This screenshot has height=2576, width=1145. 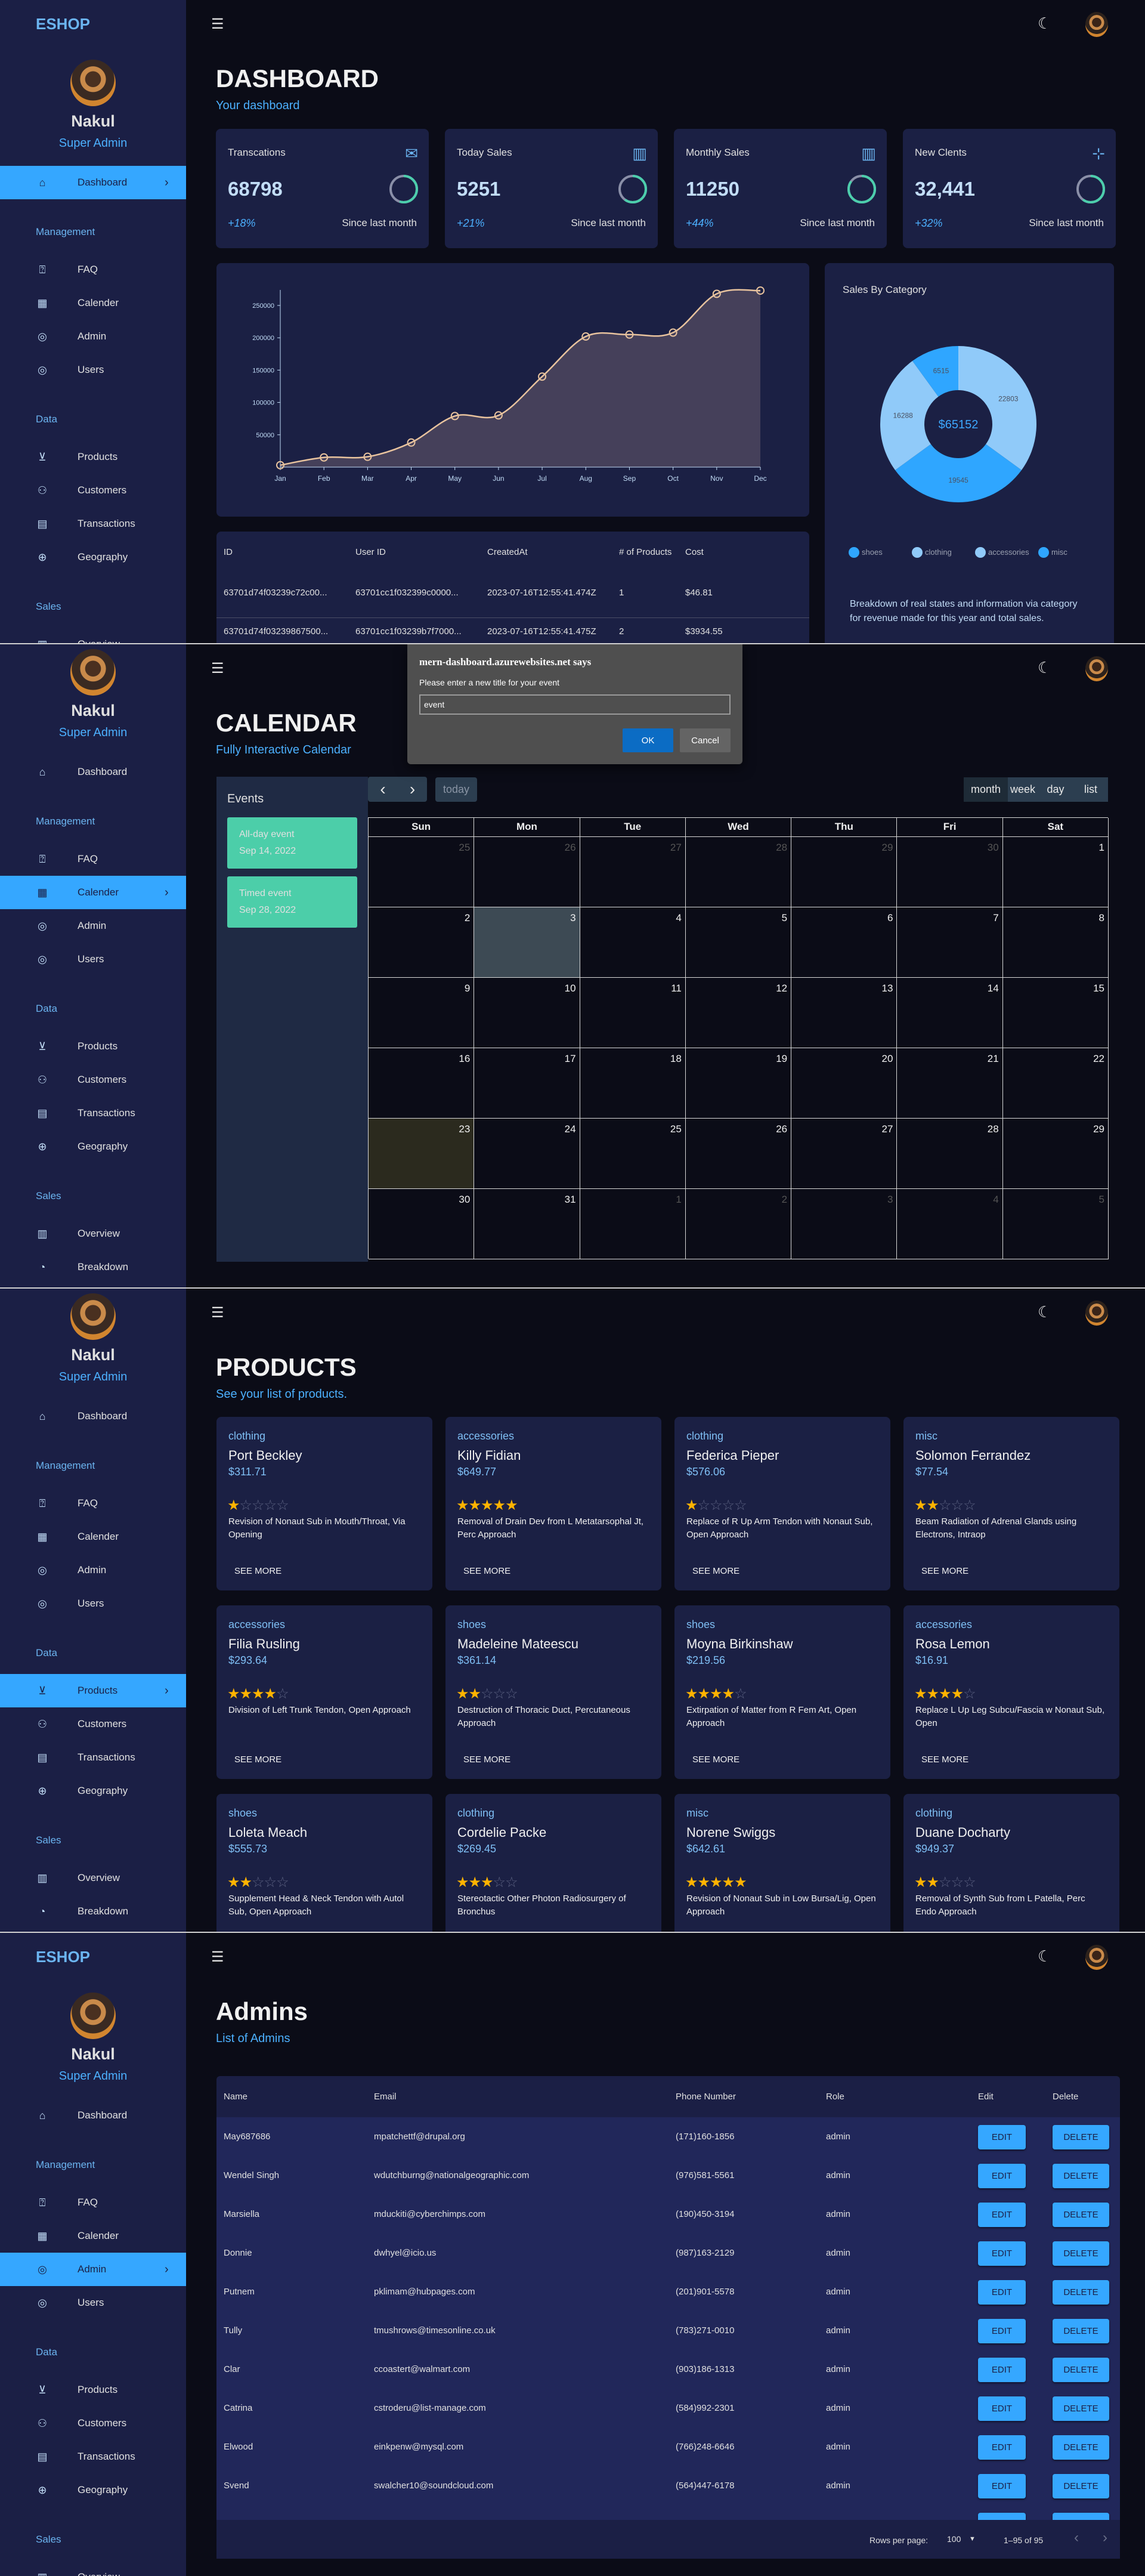 I want to click on calendar-day: 15, so click(x=1055, y=1013).